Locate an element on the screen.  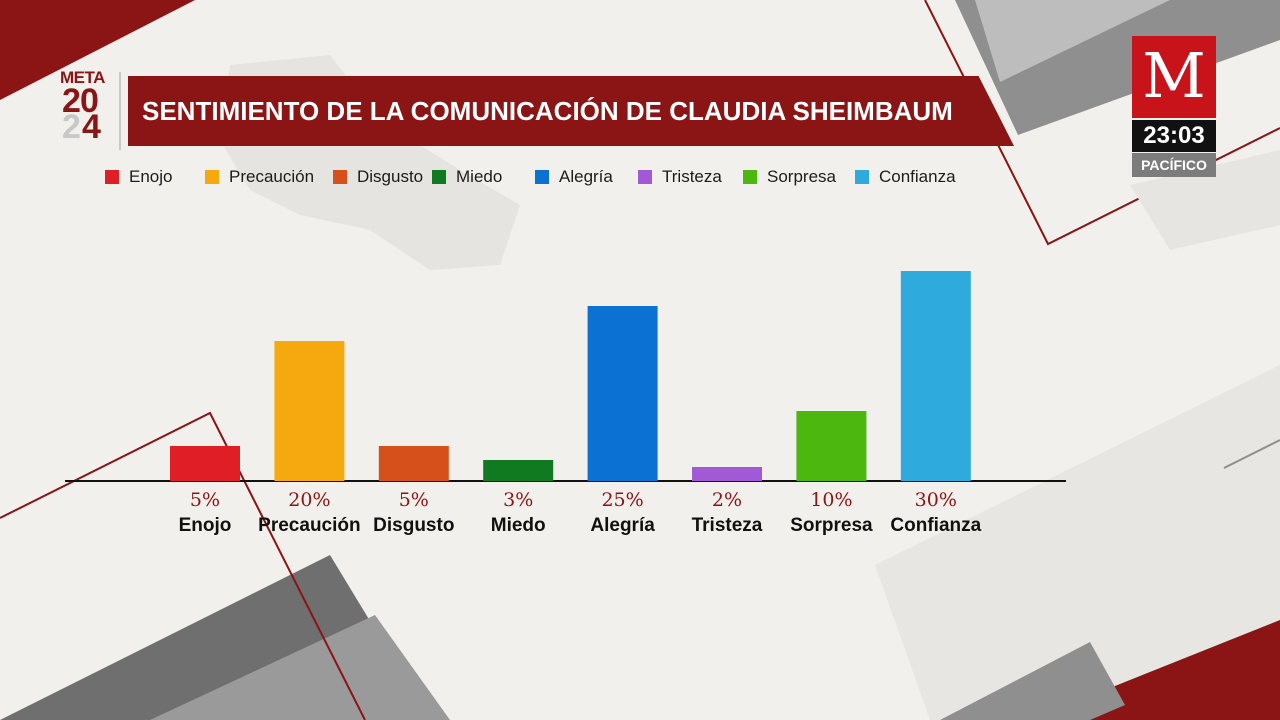
bar-value-label: 20% is located at coordinates (309, 500).